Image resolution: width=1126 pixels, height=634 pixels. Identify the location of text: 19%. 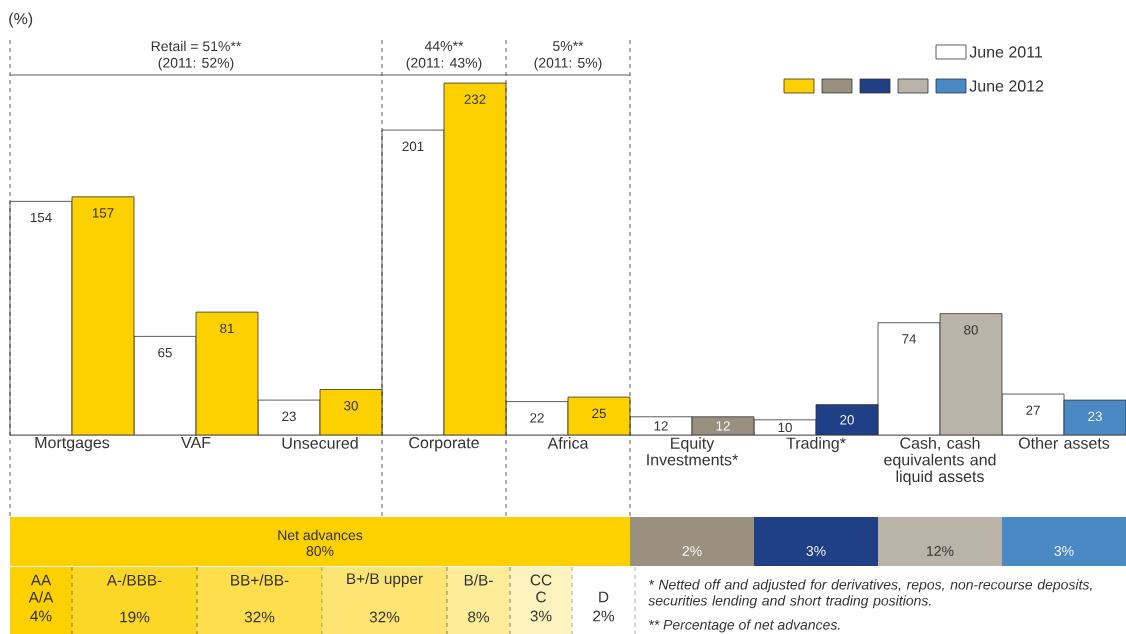
(135, 617).